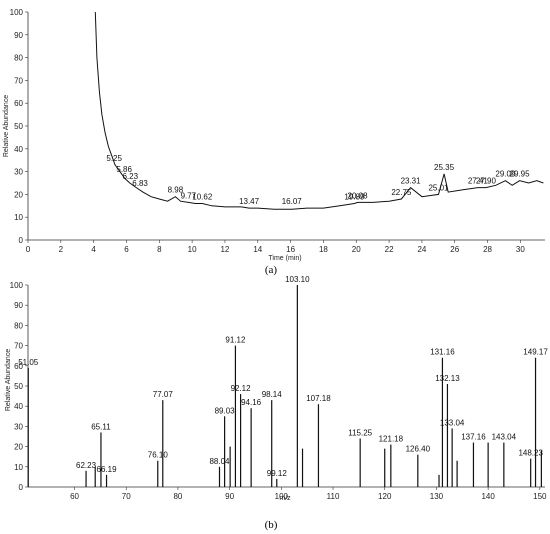  I want to click on panel-b-x-tick-label: 60, so click(74, 496).